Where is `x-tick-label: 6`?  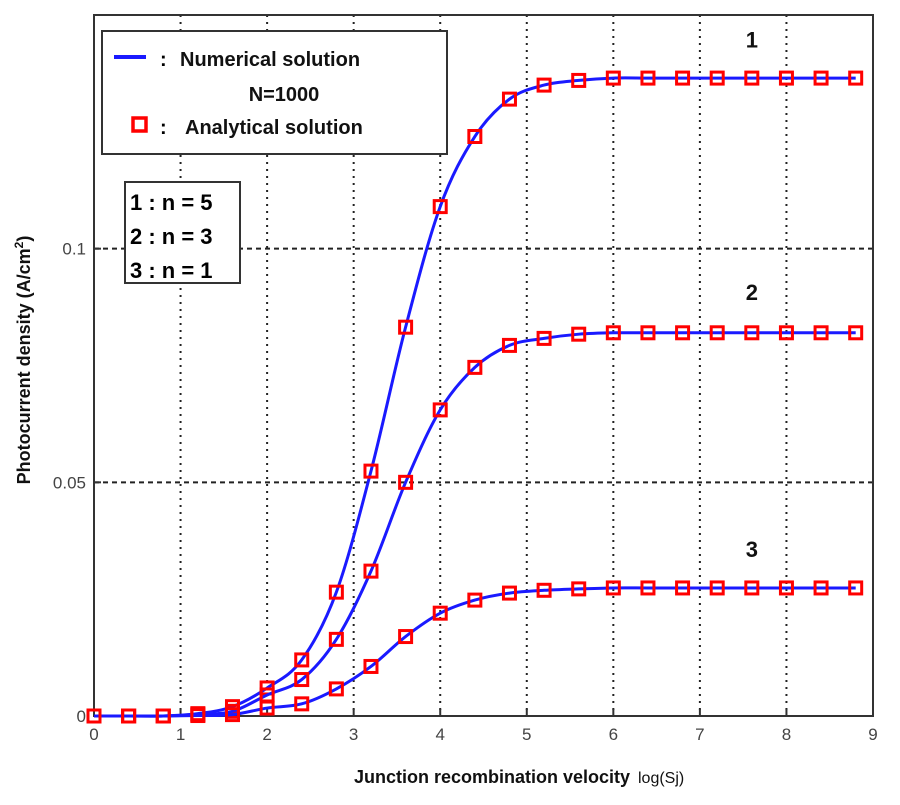
x-tick-label: 6 is located at coordinates (613, 734).